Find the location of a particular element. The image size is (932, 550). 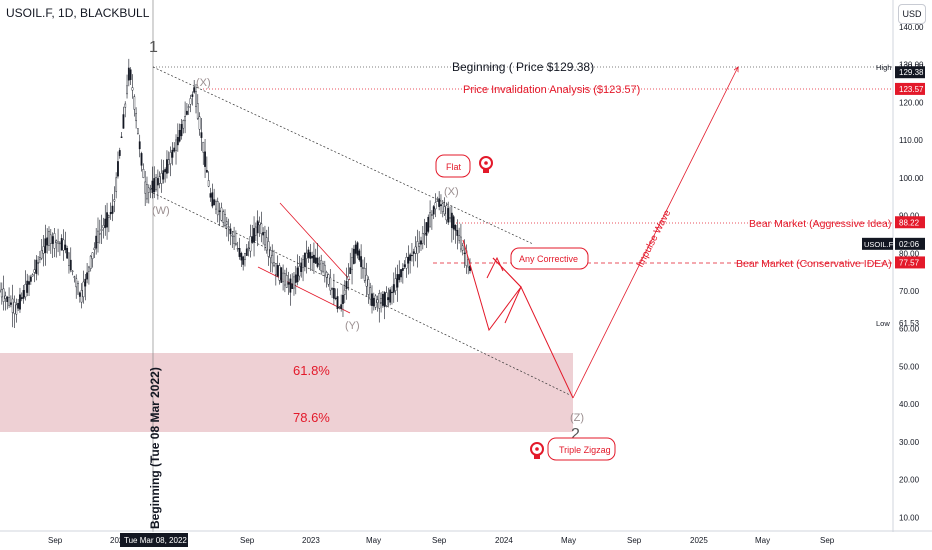

price-tag-name: USOIL.F is located at coordinates (879, 244).